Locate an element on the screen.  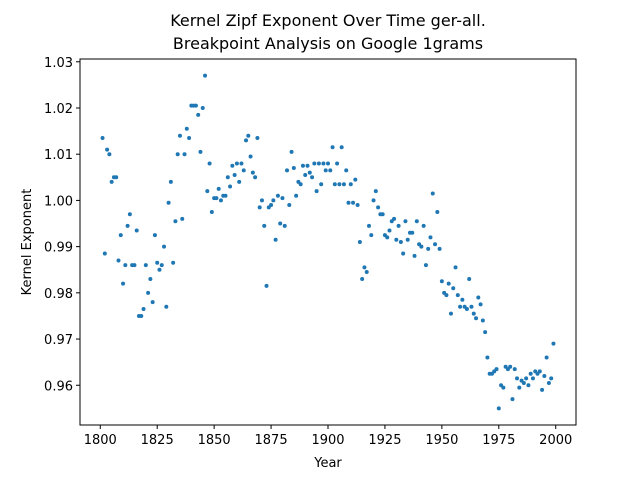
x-tick-label: 1975 is located at coordinates (498, 440).